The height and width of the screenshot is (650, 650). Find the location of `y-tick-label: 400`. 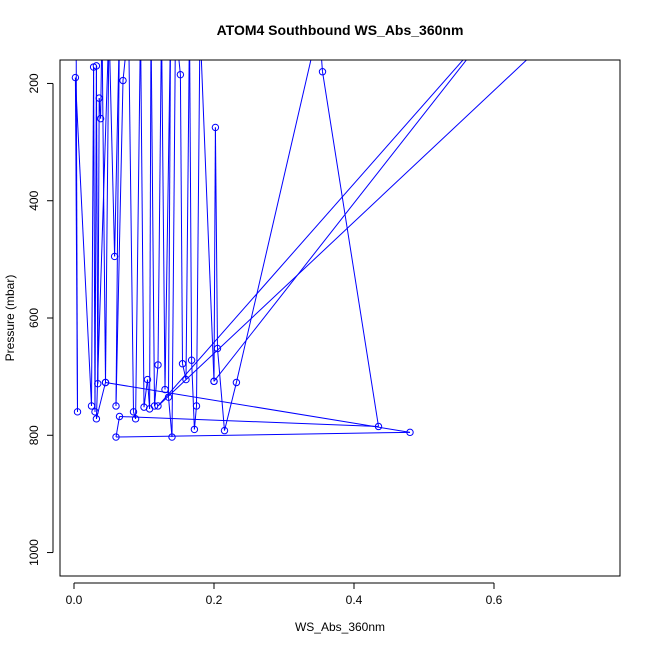

y-tick-label: 400 is located at coordinates (34, 200).